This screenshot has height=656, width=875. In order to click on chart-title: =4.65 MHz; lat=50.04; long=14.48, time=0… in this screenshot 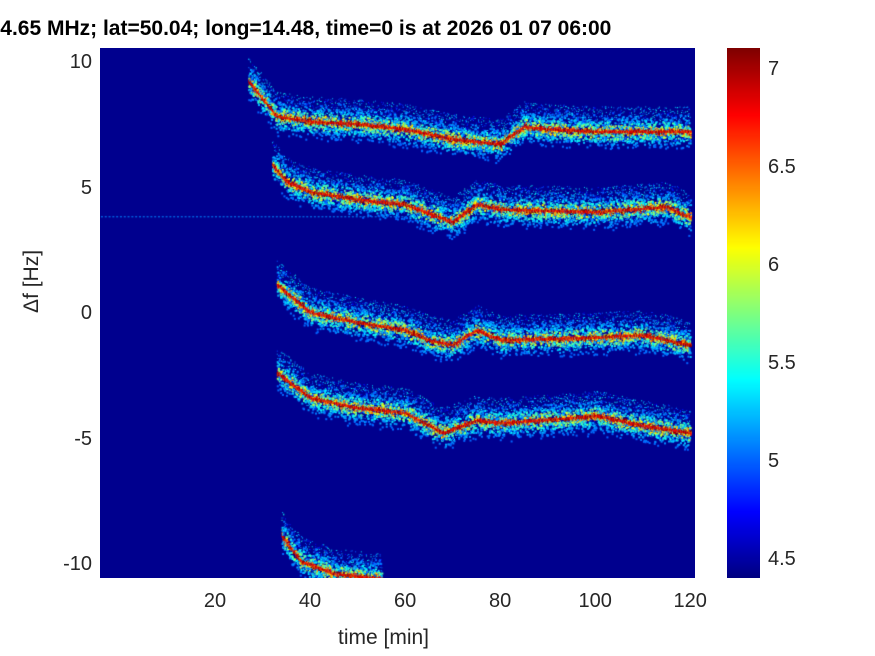, I will do `click(306, 28)`.